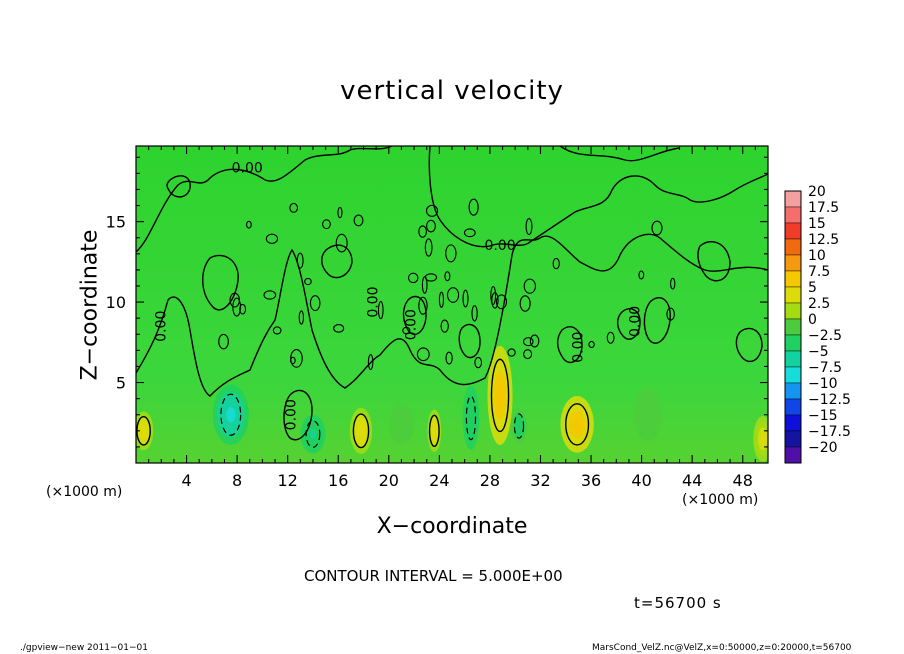 Image resolution: width=904 pixels, height=654 pixels. I want to click on x-tick-label: 12, so click(288, 480).